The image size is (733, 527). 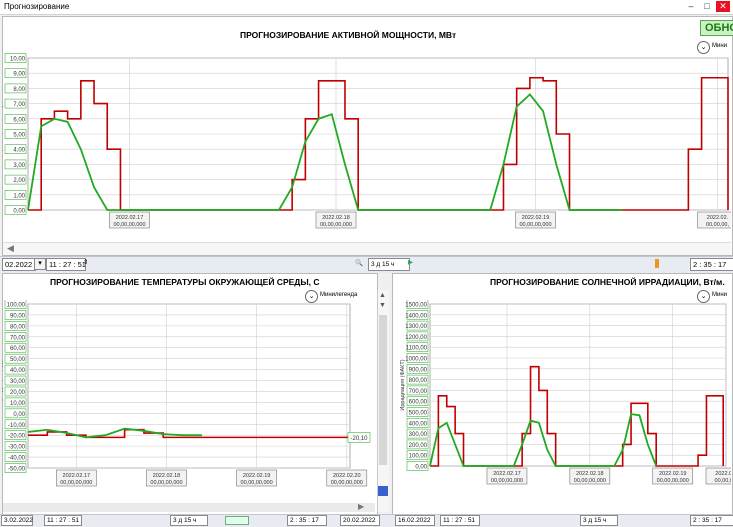 What do you see at coordinates (416, 316) in the screenshot?
I see `y-tick-label: 1400,00` at bounding box center [416, 316].